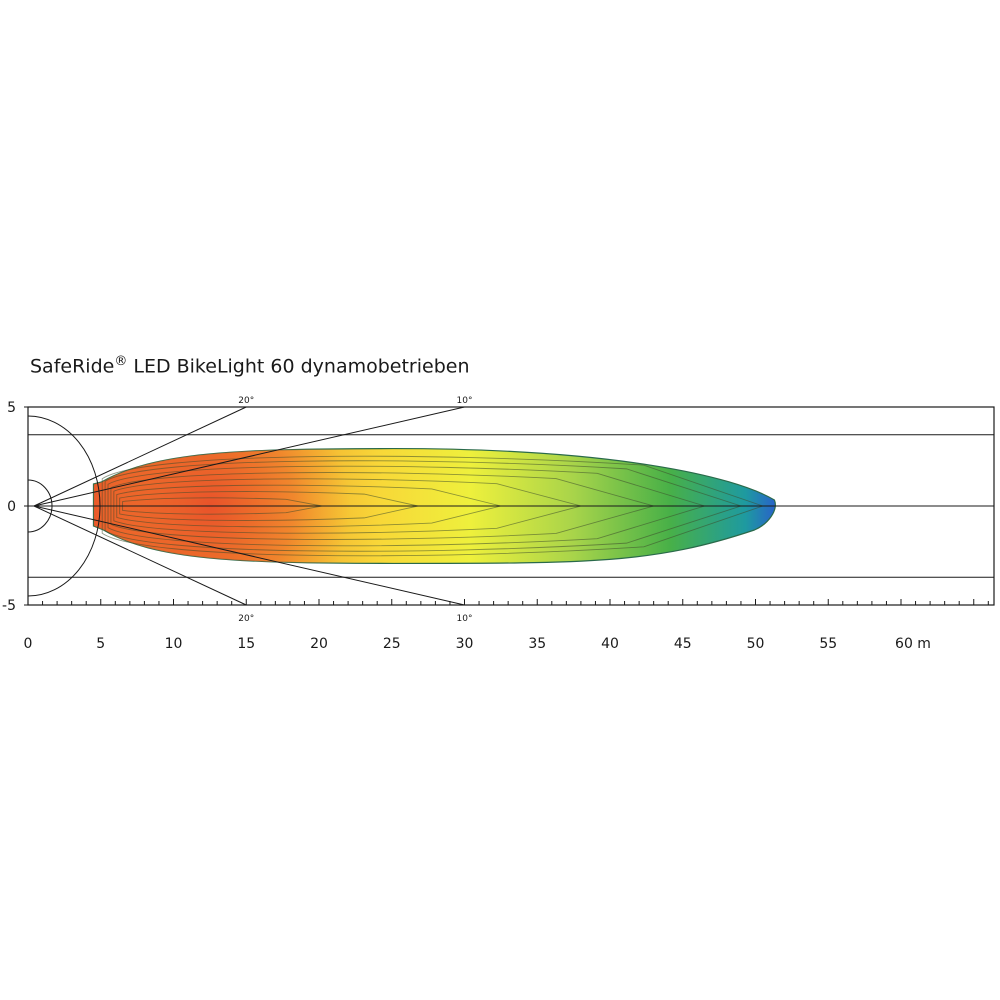 The width and height of the screenshot is (1000, 1000). What do you see at coordinates (246, 619) in the screenshot?
I see `angle-label-bottom: 20°` at bounding box center [246, 619].